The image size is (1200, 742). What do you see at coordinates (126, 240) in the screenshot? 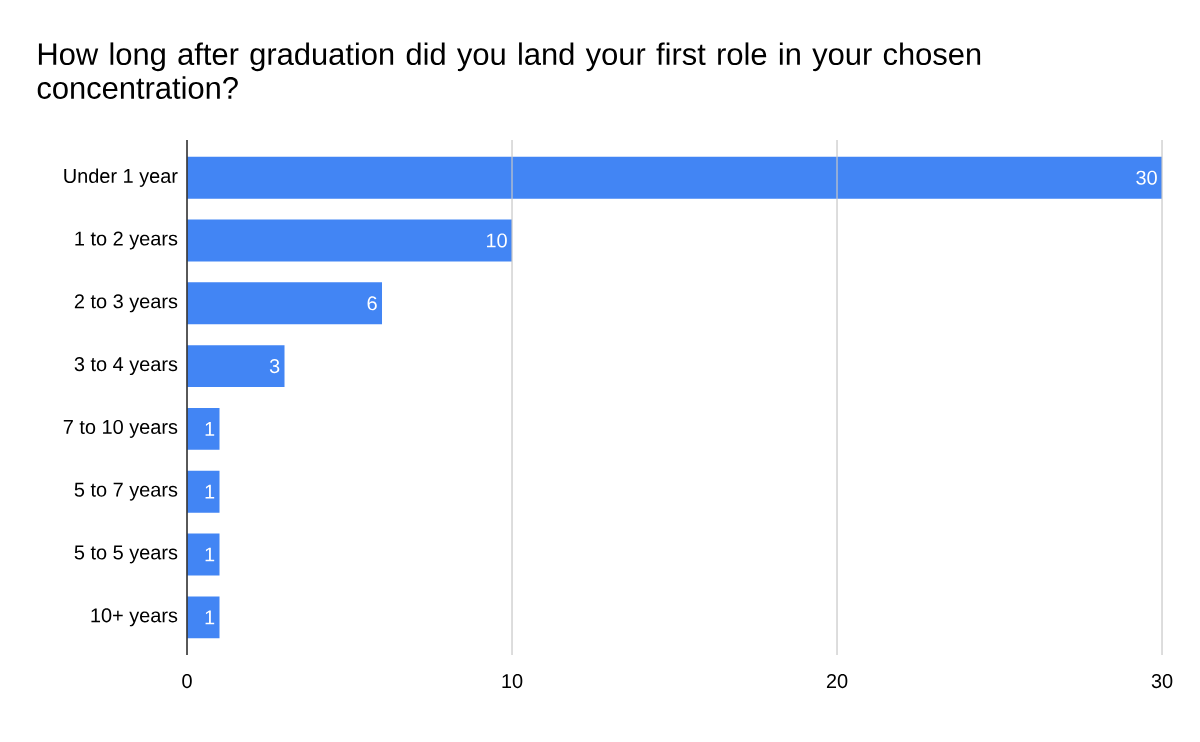
I see `y-tick-label: 1 to 2 years` at bounding box center [126, 240].